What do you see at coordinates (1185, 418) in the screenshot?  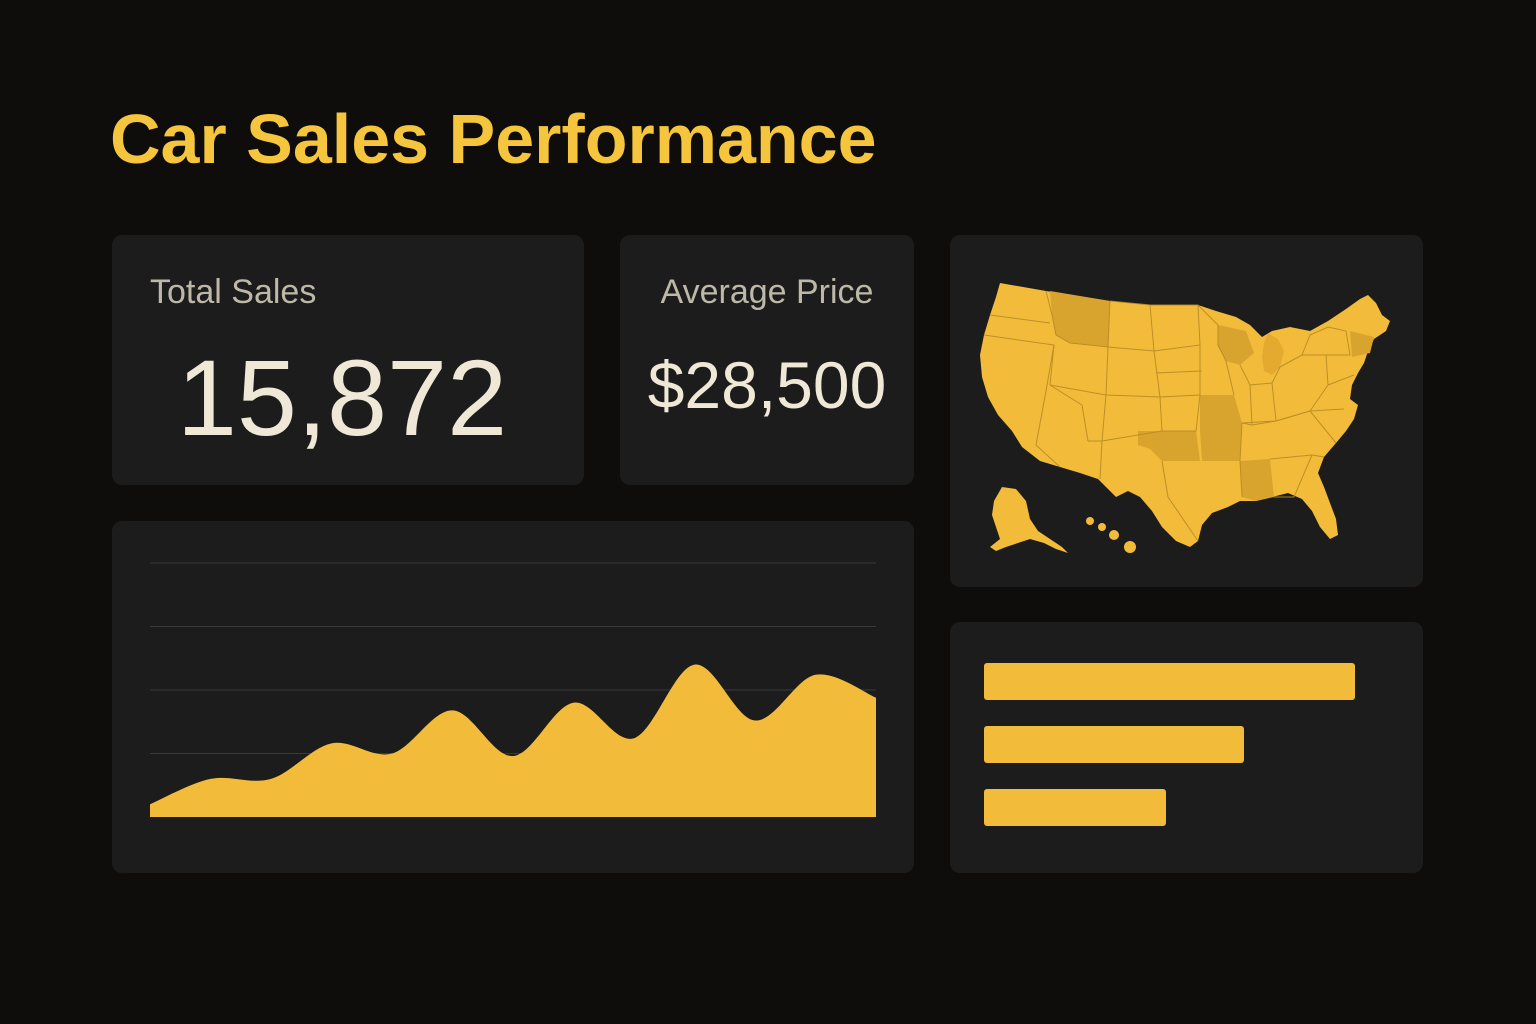 I see `us-map-icon` at bounding box center [1185, 418].